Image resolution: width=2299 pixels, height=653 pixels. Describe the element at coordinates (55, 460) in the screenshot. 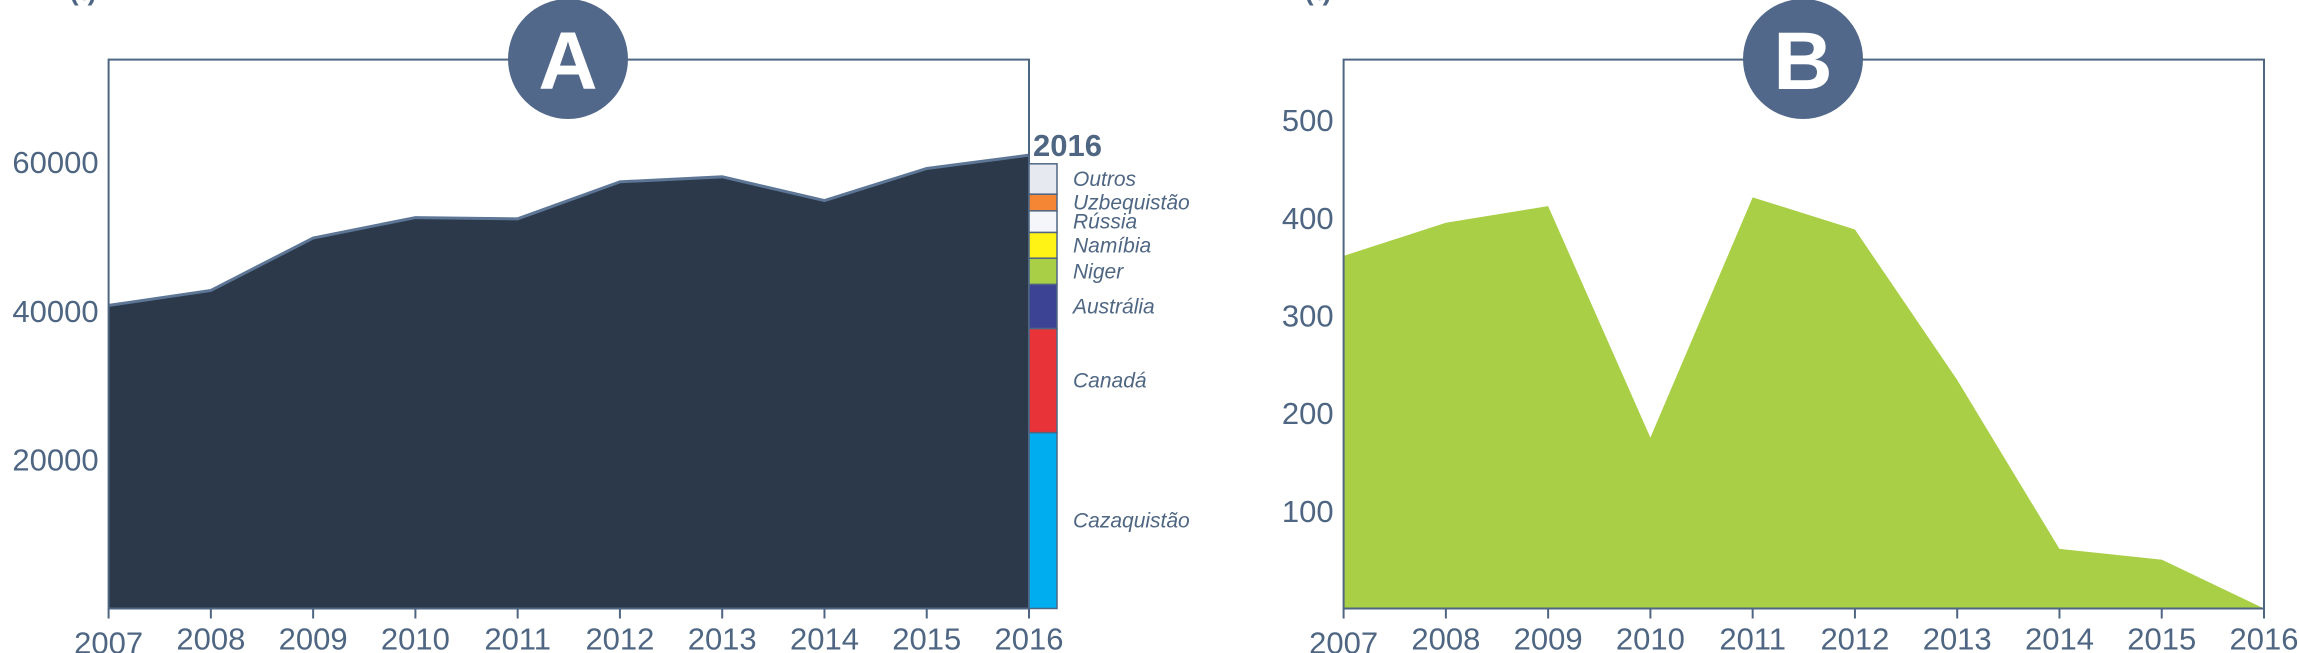

I see `y-tick-label: 20000` at that location.